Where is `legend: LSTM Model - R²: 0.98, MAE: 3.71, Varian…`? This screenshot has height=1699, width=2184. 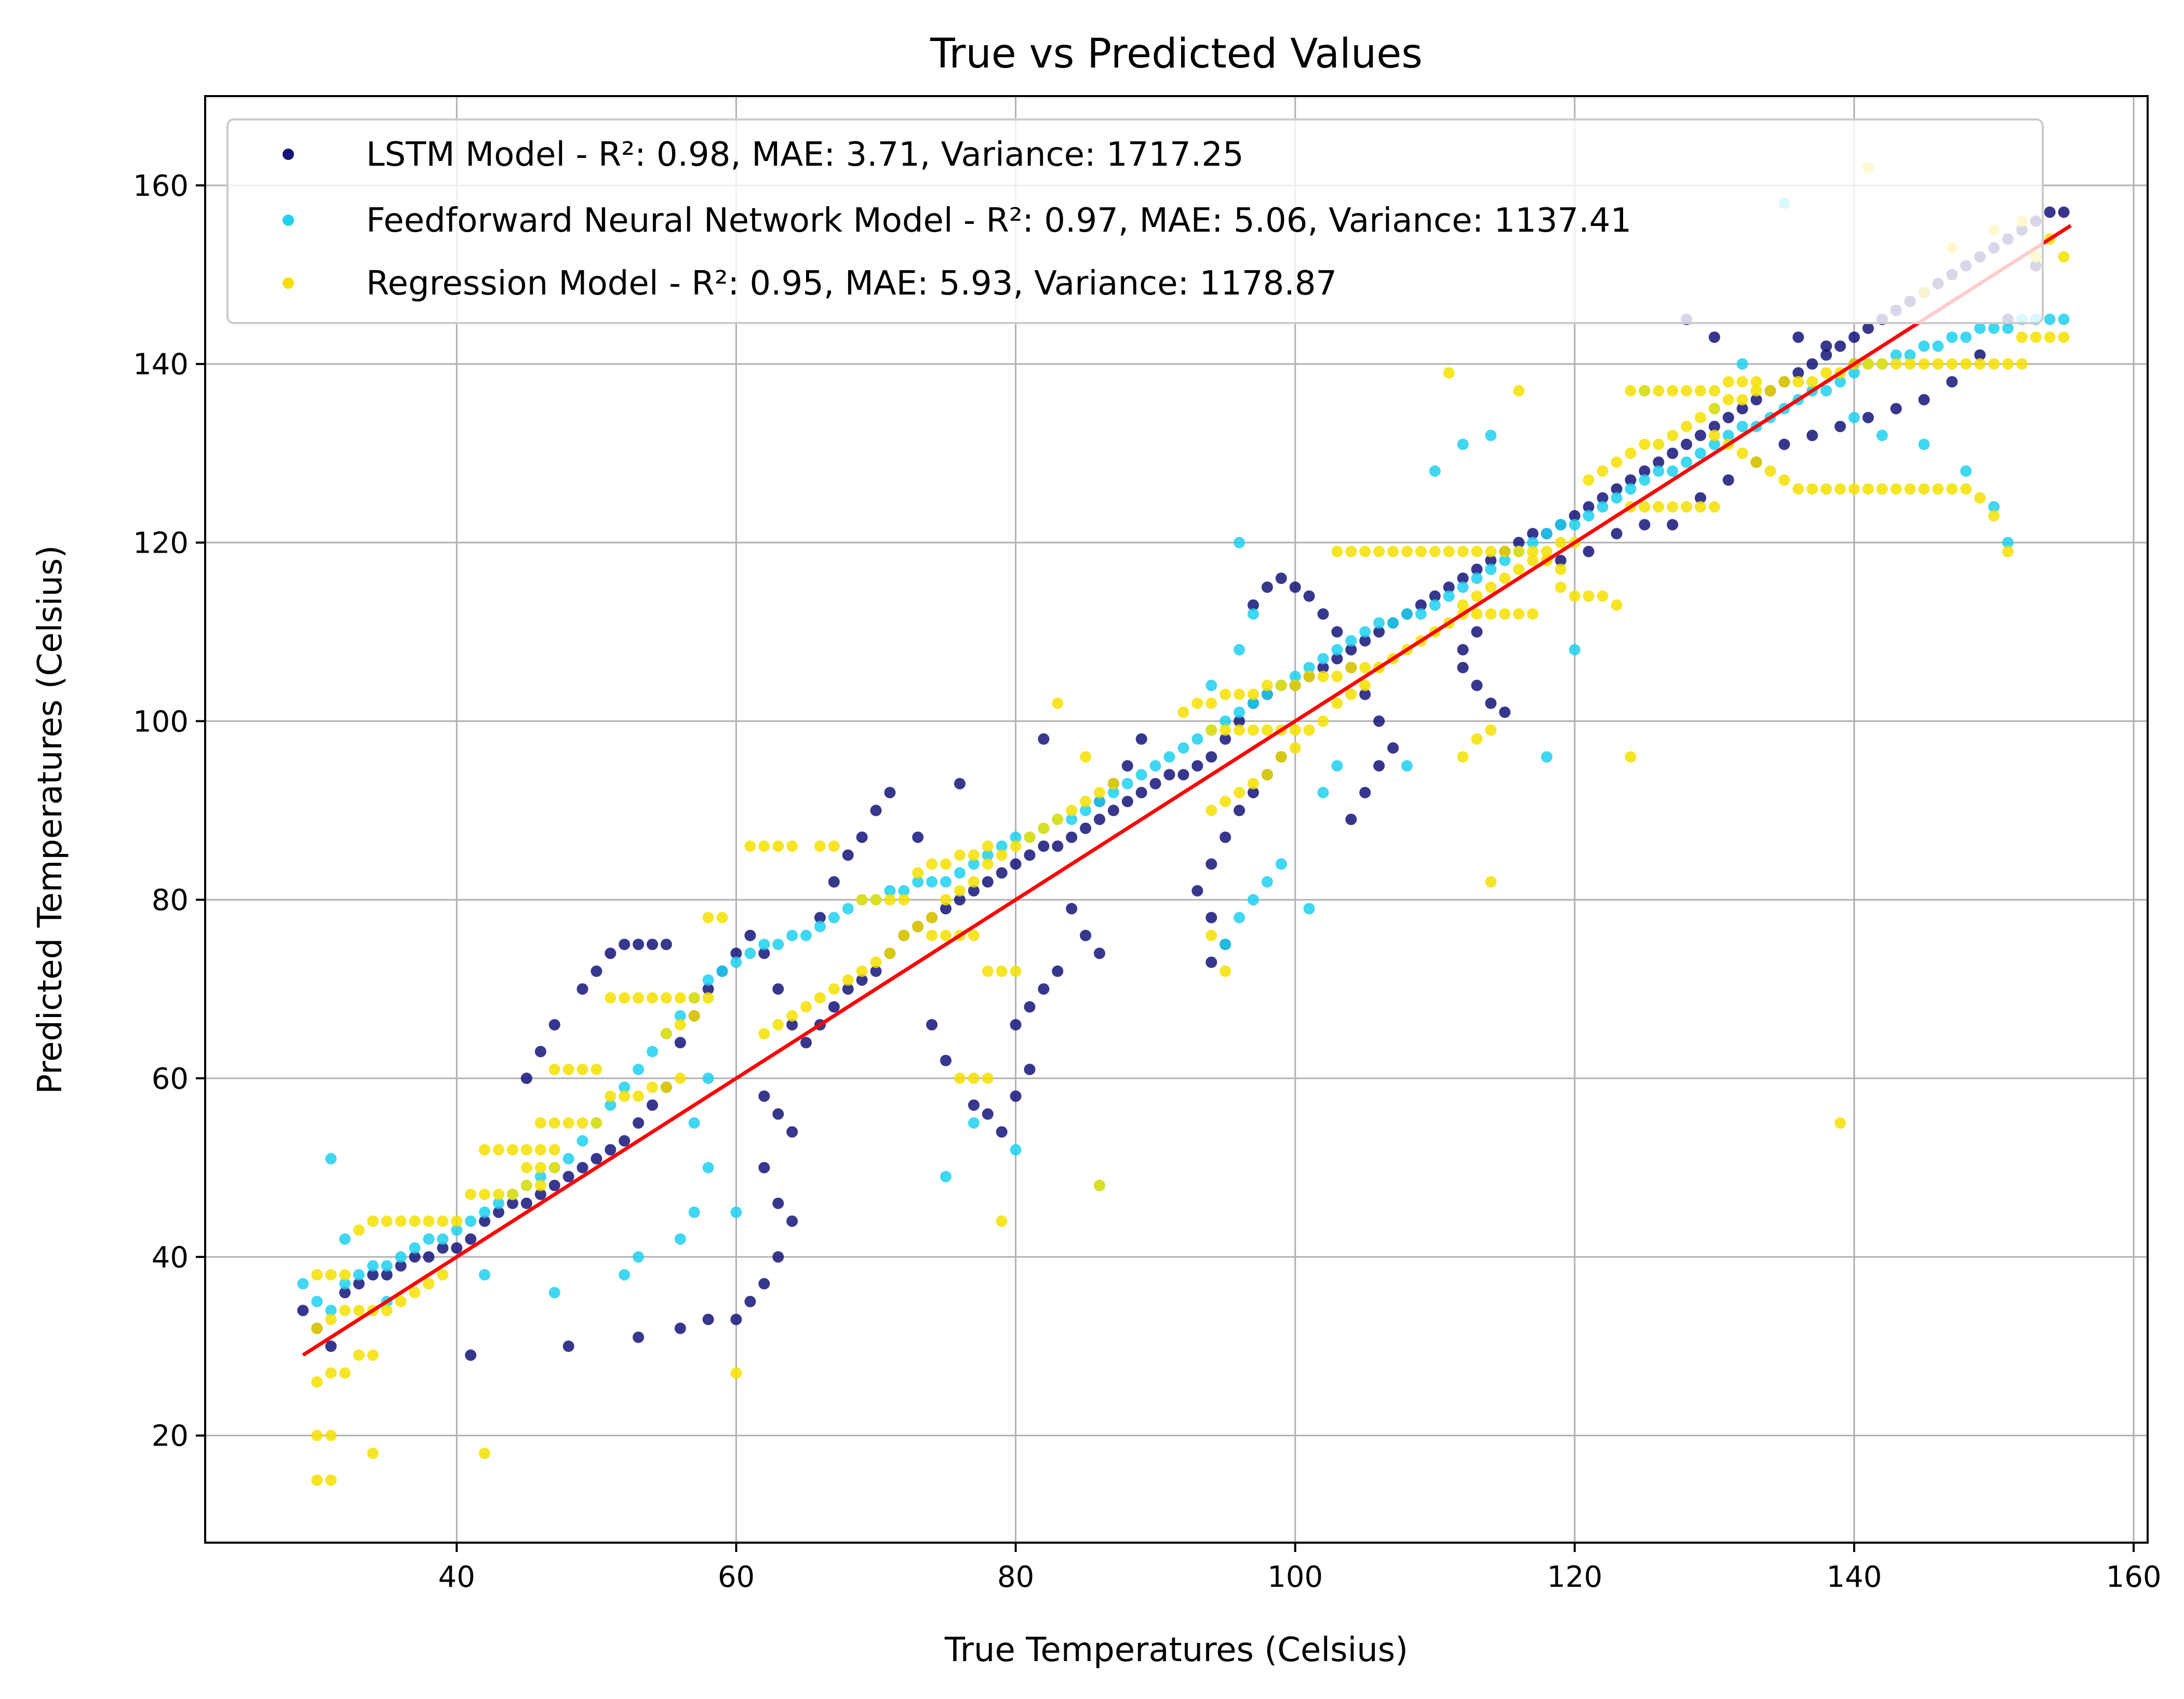
legend: LSTM Model - R²: 0.98, MAE: 3.71, Varian… is located at coordinates (1135, 221).